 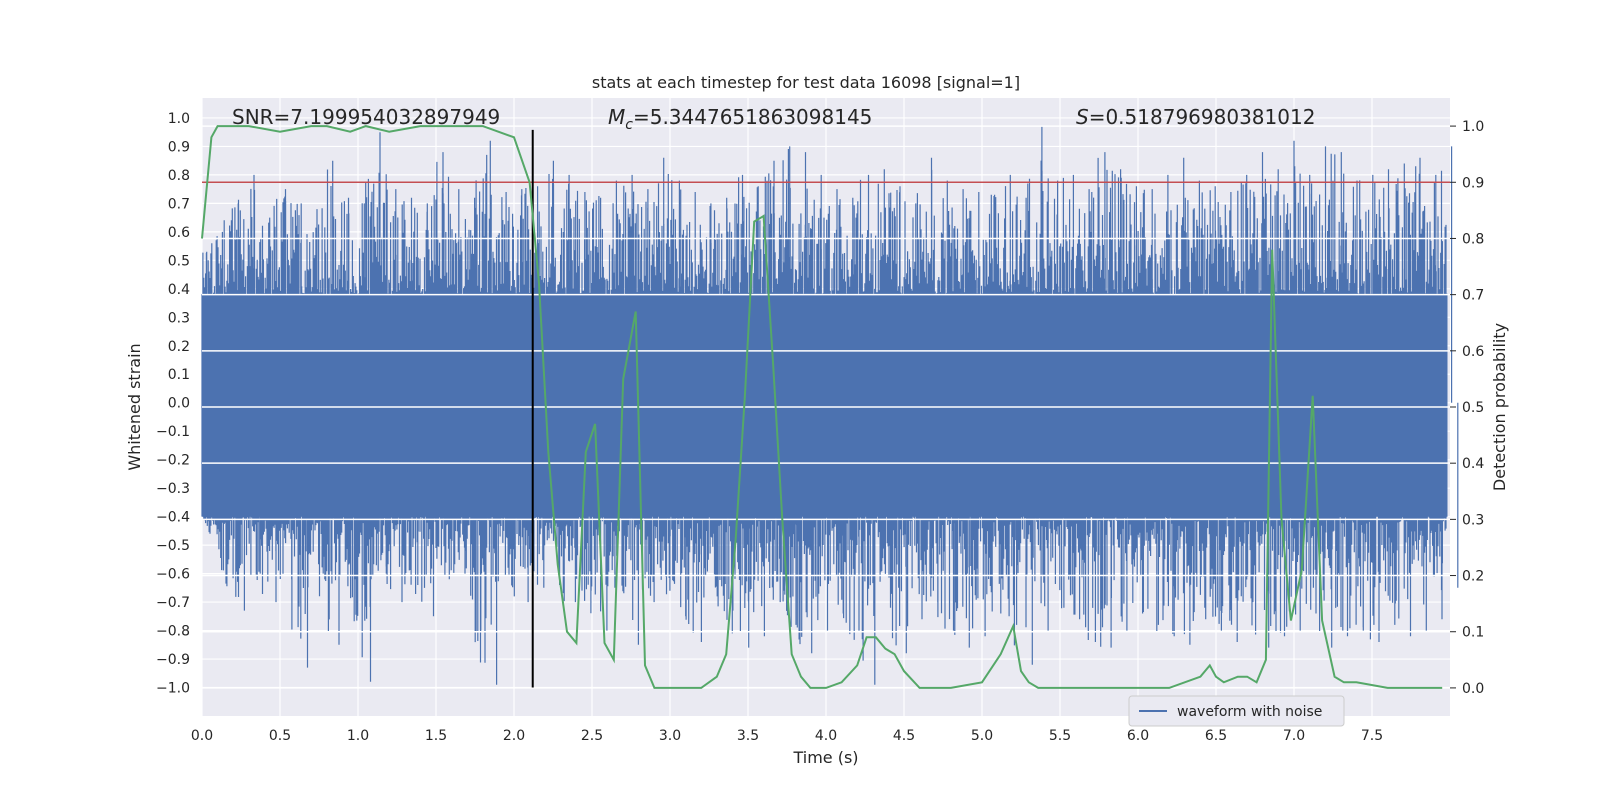 I want to click on y-tick-label: −0.9, so click(x=173, y=660).